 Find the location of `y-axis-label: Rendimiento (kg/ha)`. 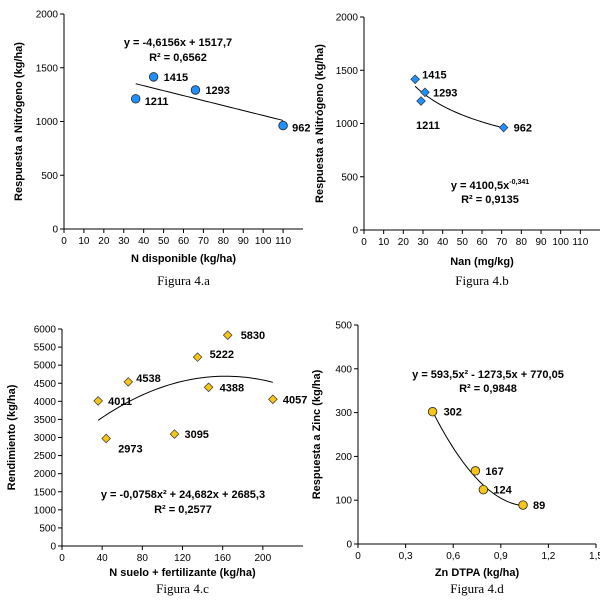

y-axis-label: Rendimiento (kg/ha) is located at coordinates (12, 437).